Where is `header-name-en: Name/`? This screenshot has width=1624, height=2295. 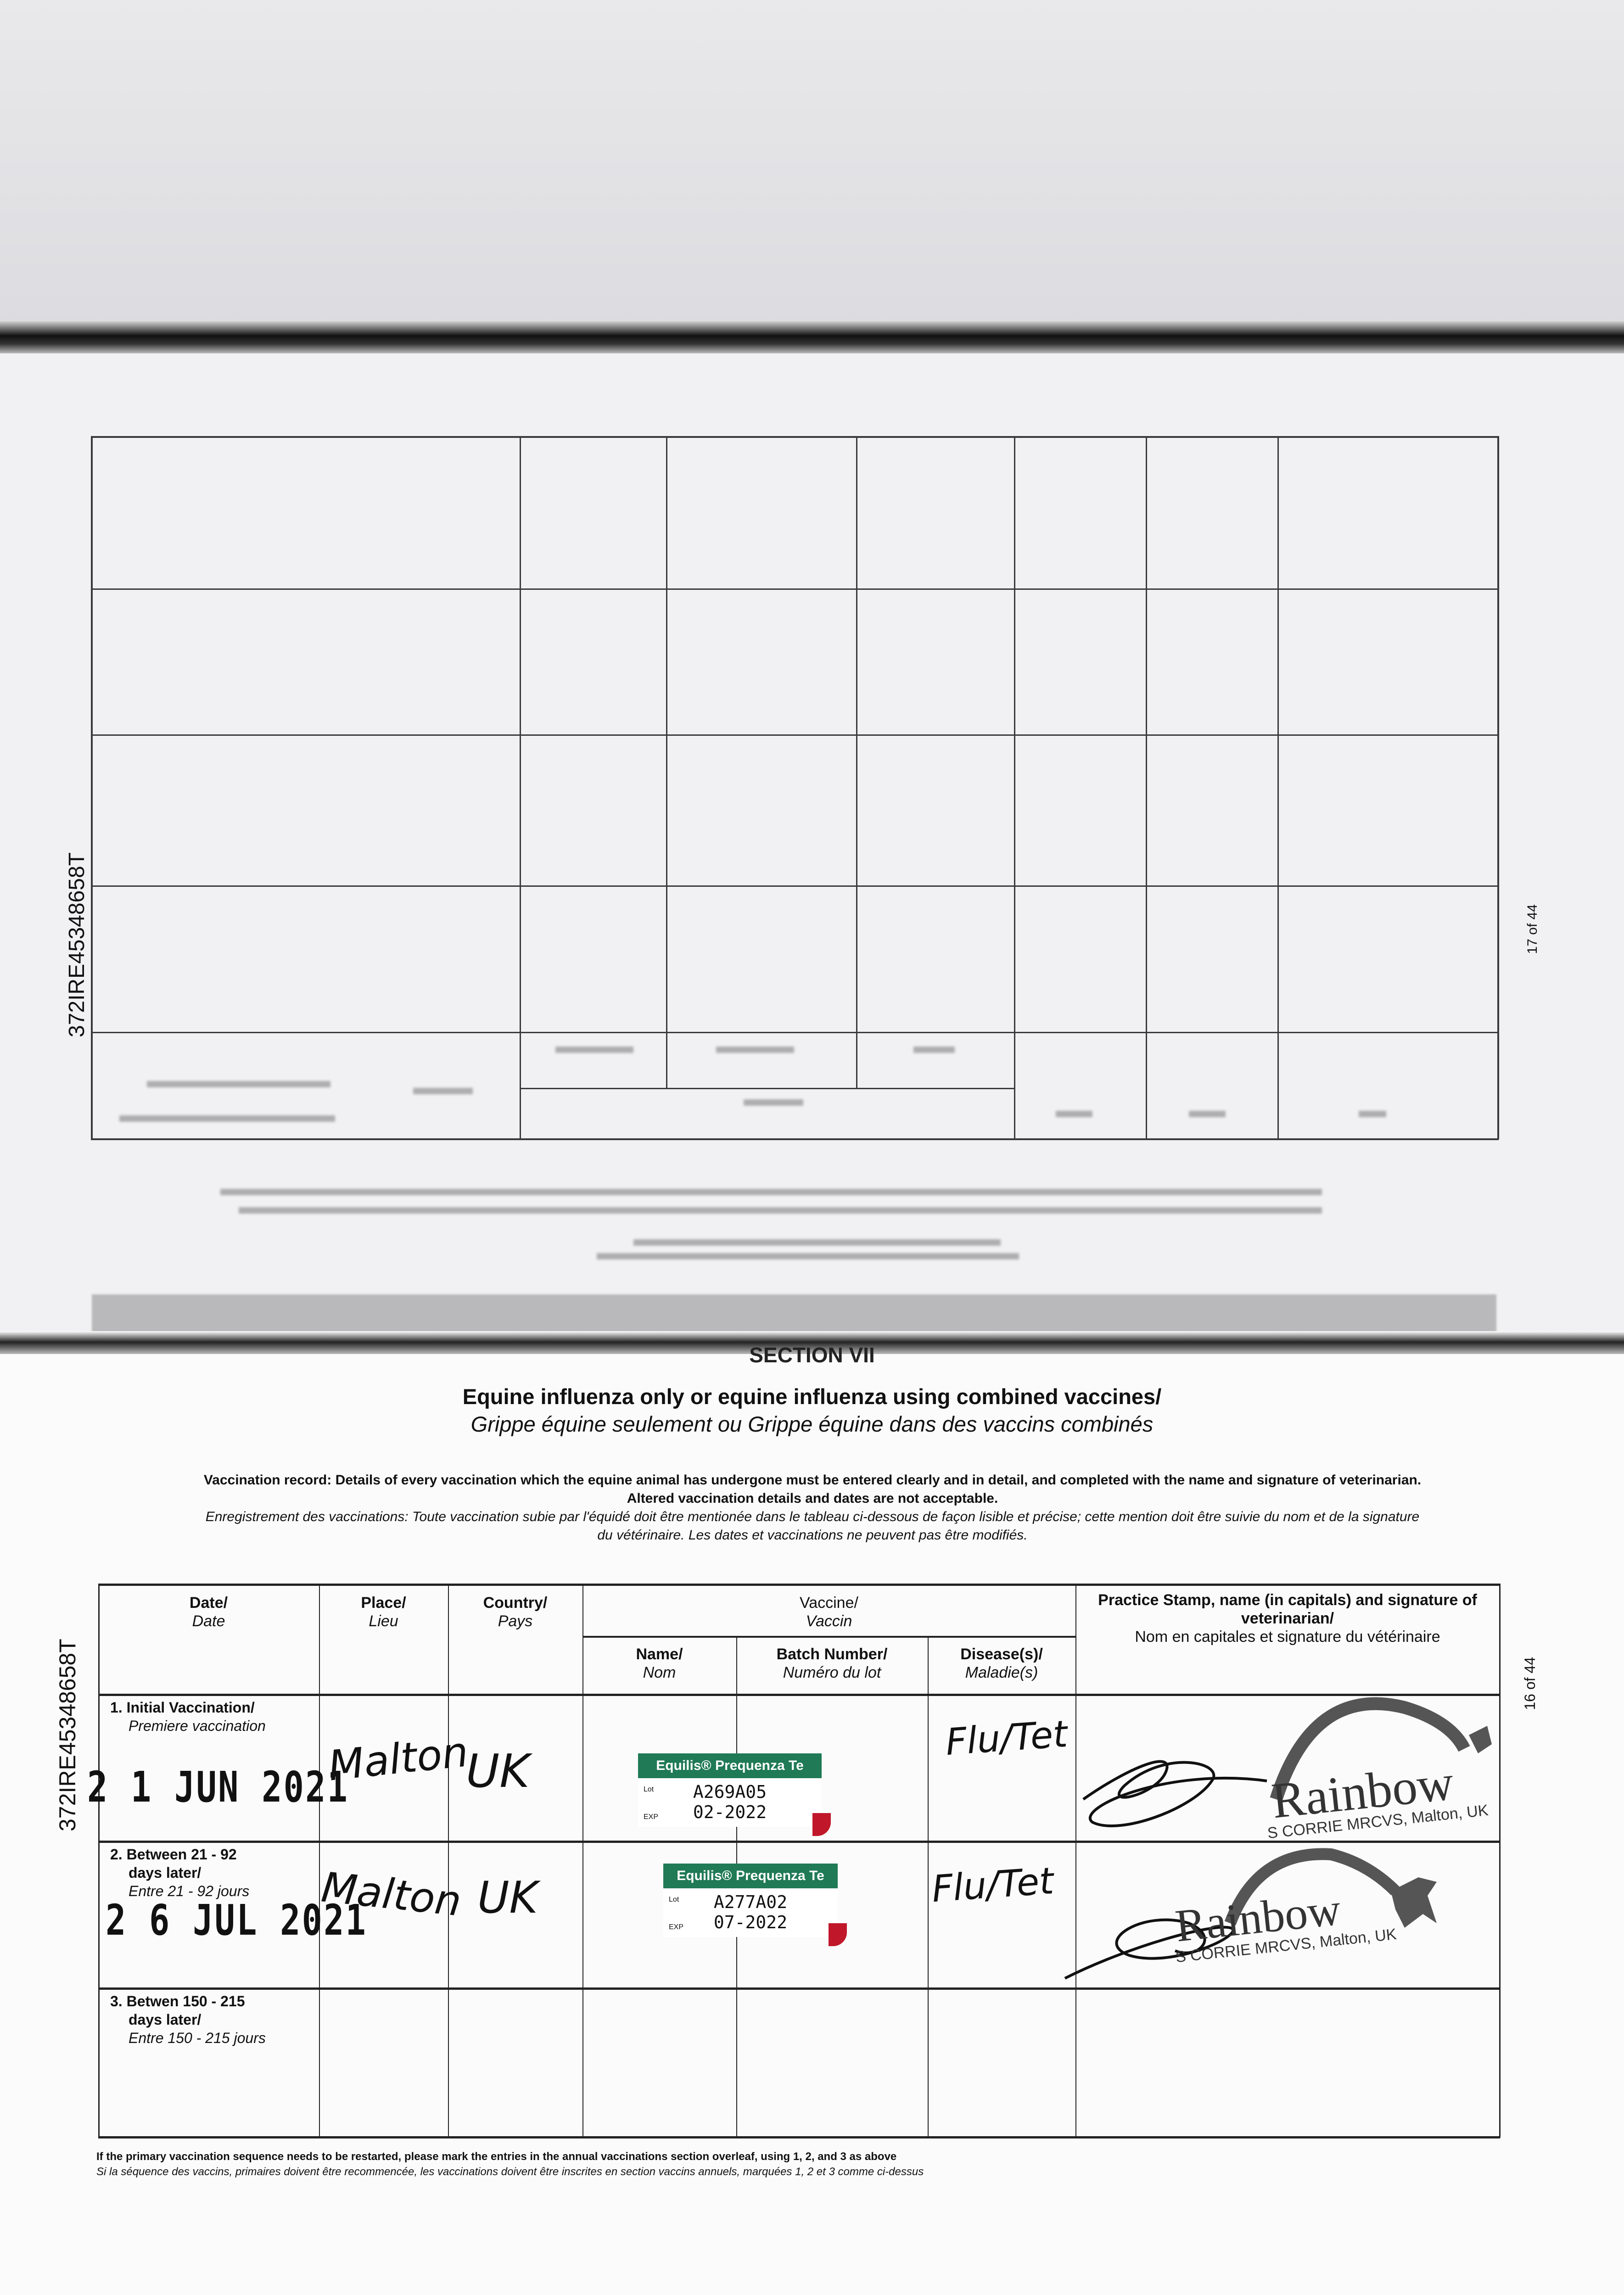
header-name-en: Name/ is located at coordinates (659, 1654).